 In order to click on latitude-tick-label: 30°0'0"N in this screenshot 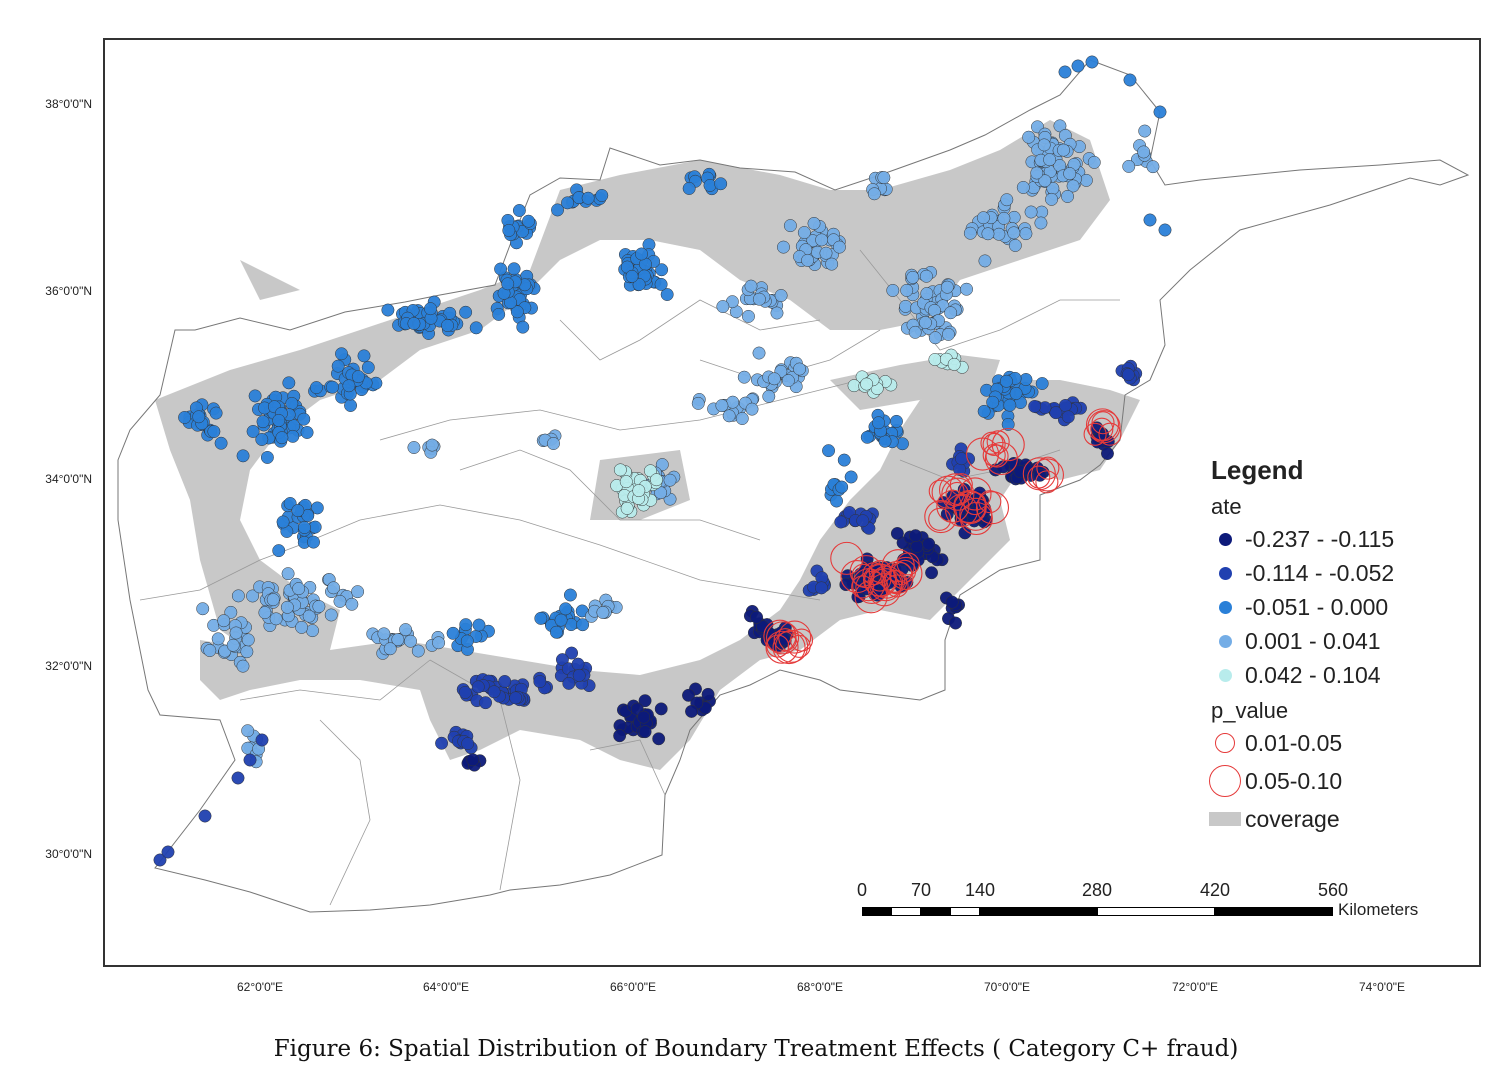, I will do `click(68, 854)`.